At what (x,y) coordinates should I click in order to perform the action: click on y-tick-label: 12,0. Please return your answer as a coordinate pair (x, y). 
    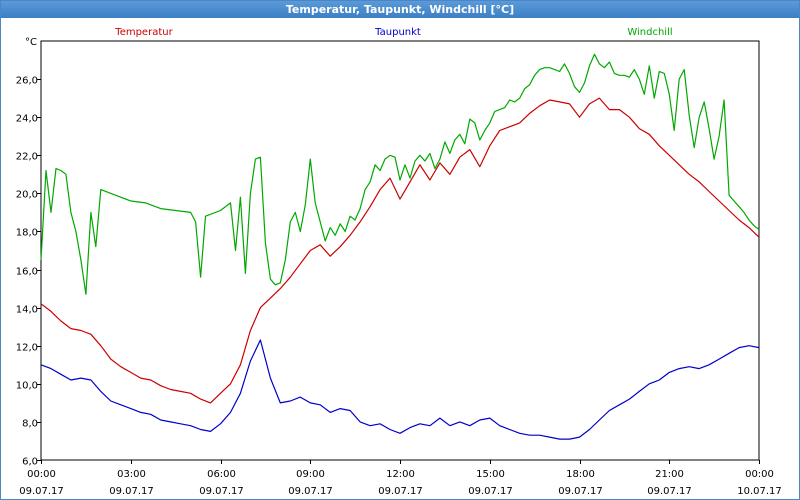
    Looking at the image, I should click on (27, 348).